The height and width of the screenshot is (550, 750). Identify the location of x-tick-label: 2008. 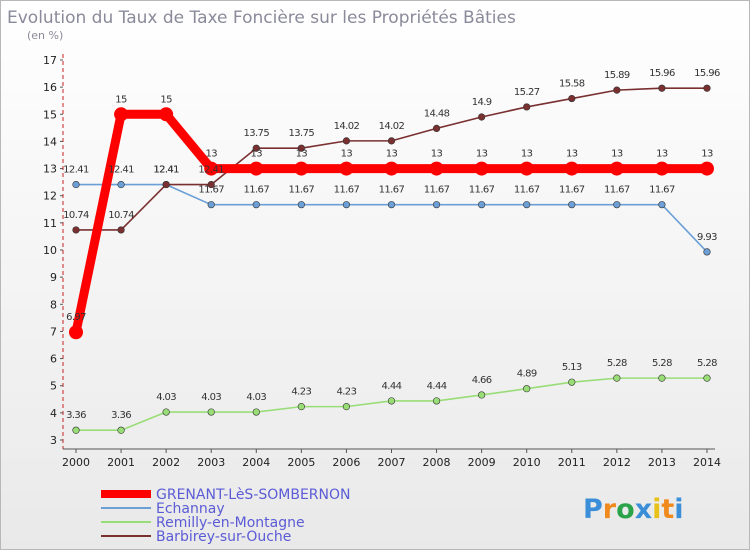
(437, 462).